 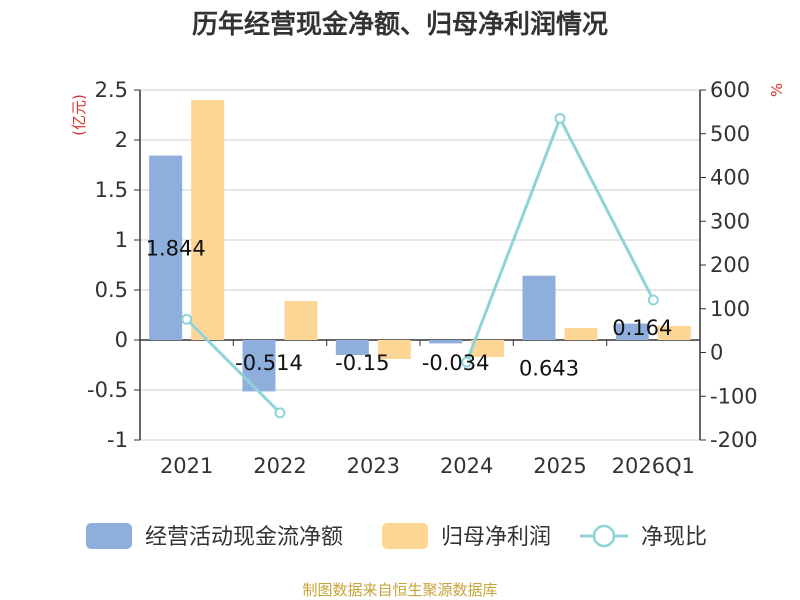 What do you see at coordinates (111, 290) in the screenshot?
I see `left-tick-label: 0.5` at bounding box center [111, 290].